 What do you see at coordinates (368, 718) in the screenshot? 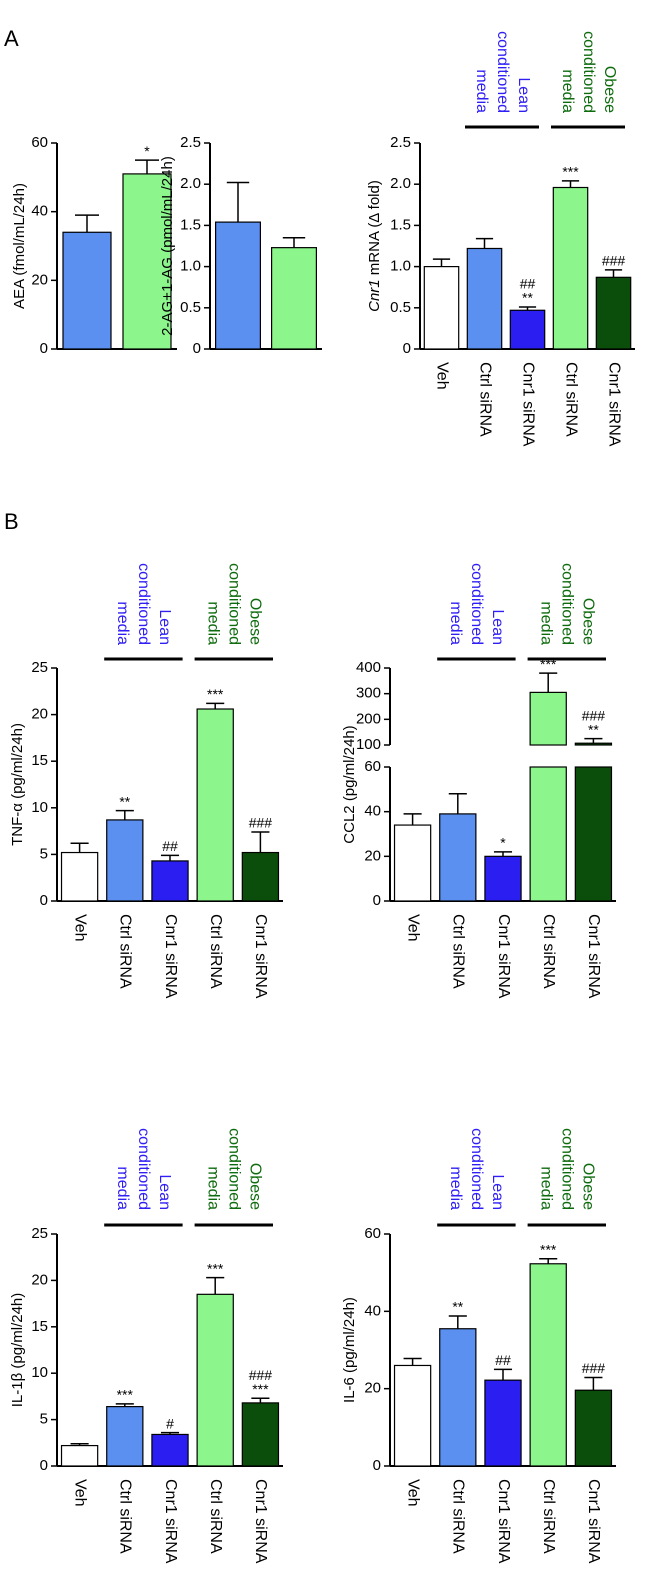
I see `y-tick-label: 200` at bounding box center [368, 718].